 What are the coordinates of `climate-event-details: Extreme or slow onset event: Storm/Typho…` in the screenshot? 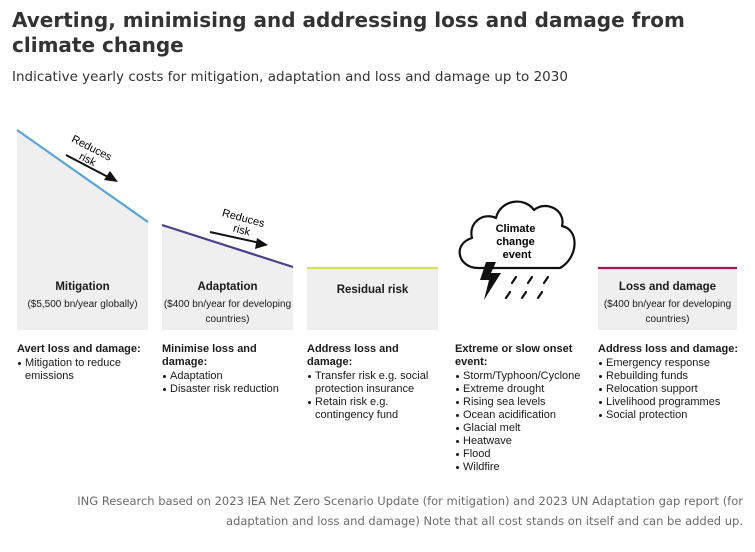 It's located at (520, 408).